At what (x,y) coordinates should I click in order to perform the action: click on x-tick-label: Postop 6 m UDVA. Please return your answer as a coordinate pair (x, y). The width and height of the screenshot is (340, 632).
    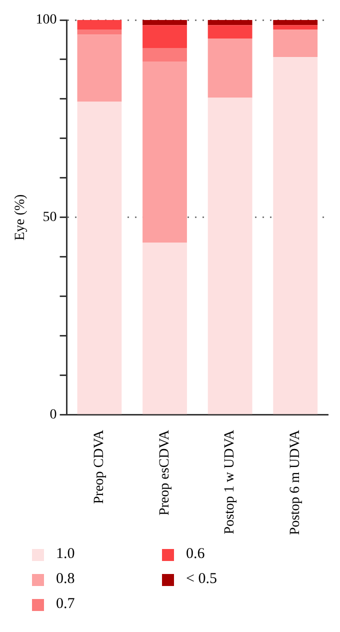
    Looking at the image, I should click on (296, 482).